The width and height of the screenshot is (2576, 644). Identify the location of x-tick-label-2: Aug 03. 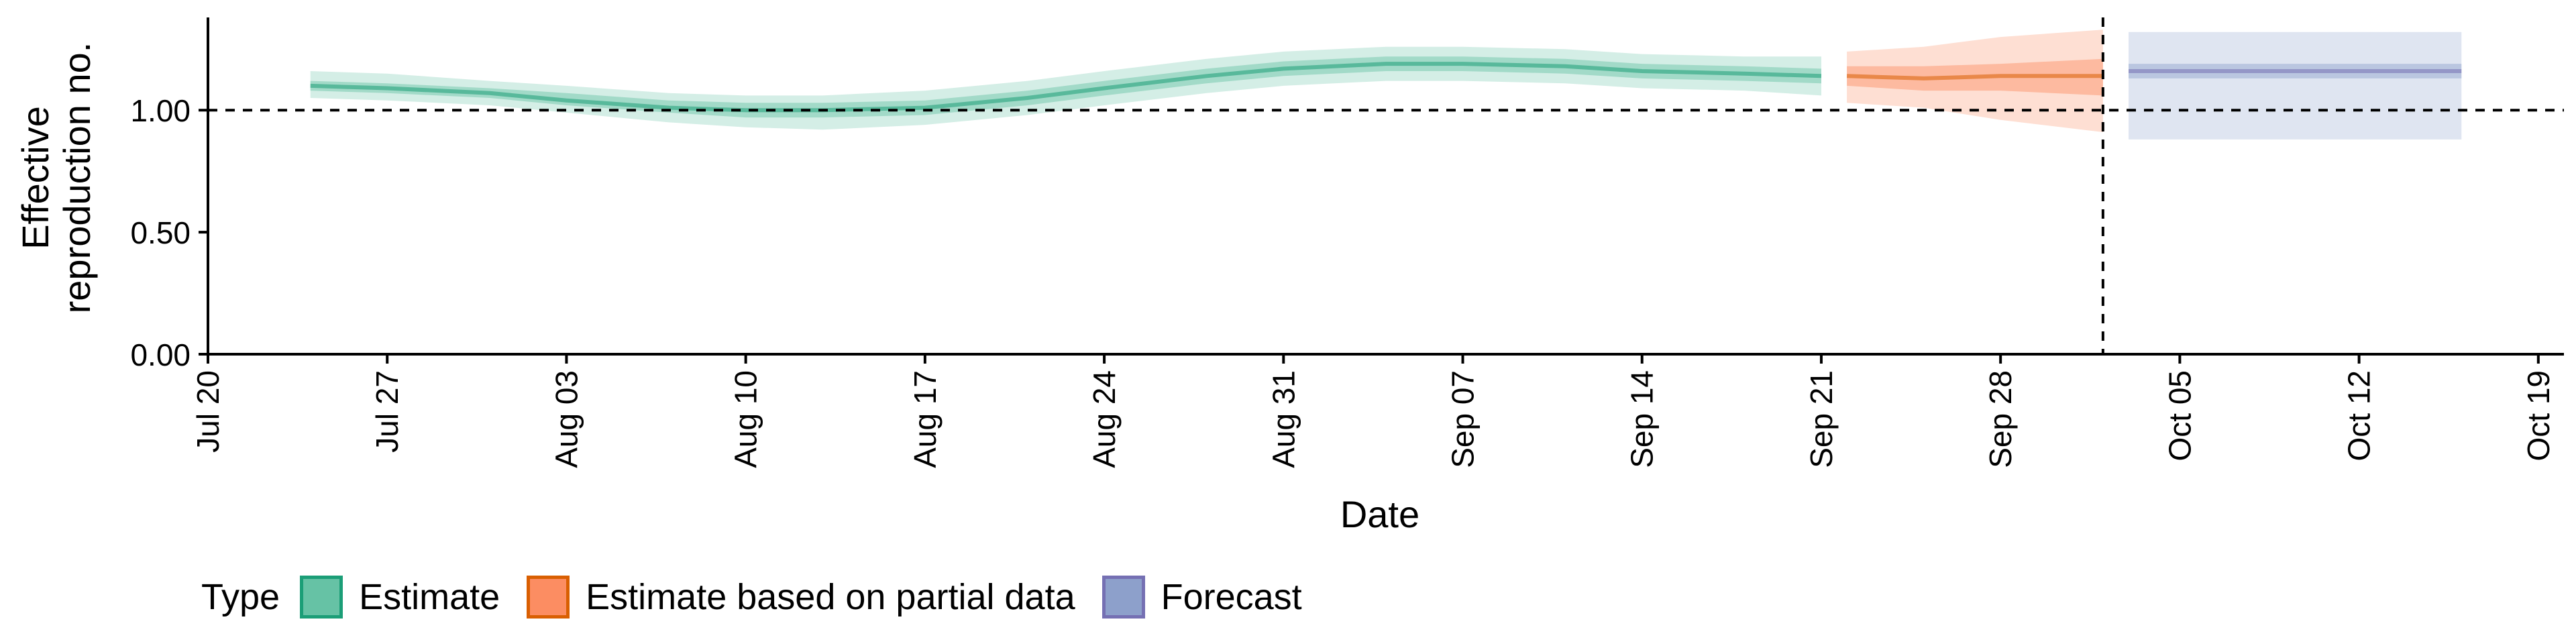
(566, 419).